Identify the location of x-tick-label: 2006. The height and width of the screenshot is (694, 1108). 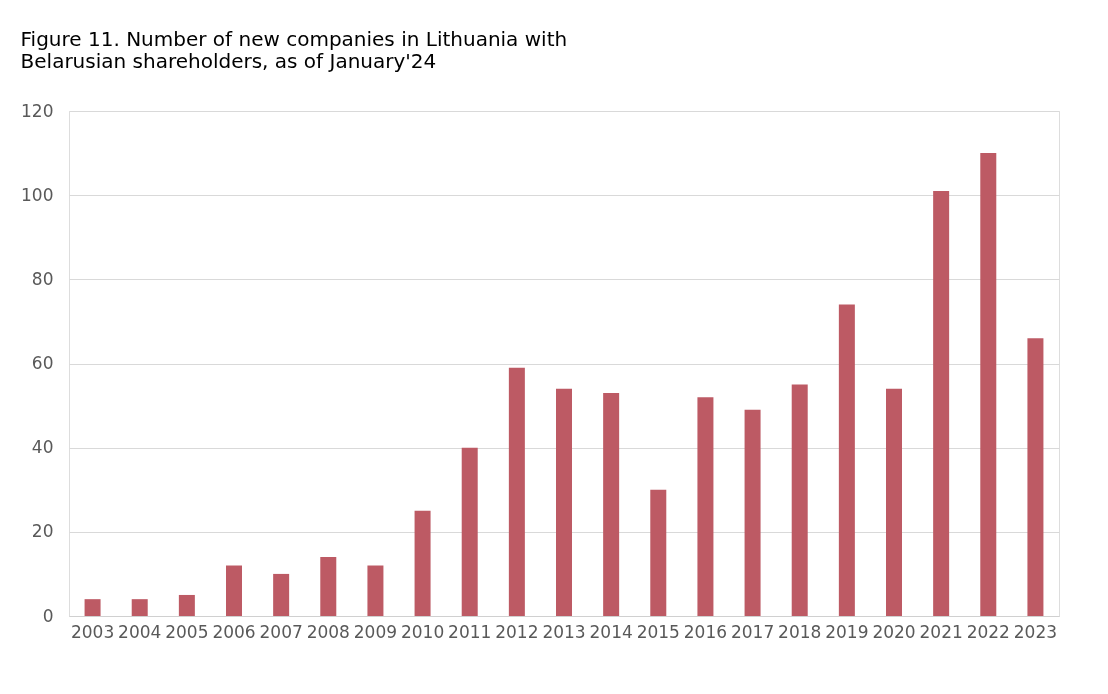
(234, 631).